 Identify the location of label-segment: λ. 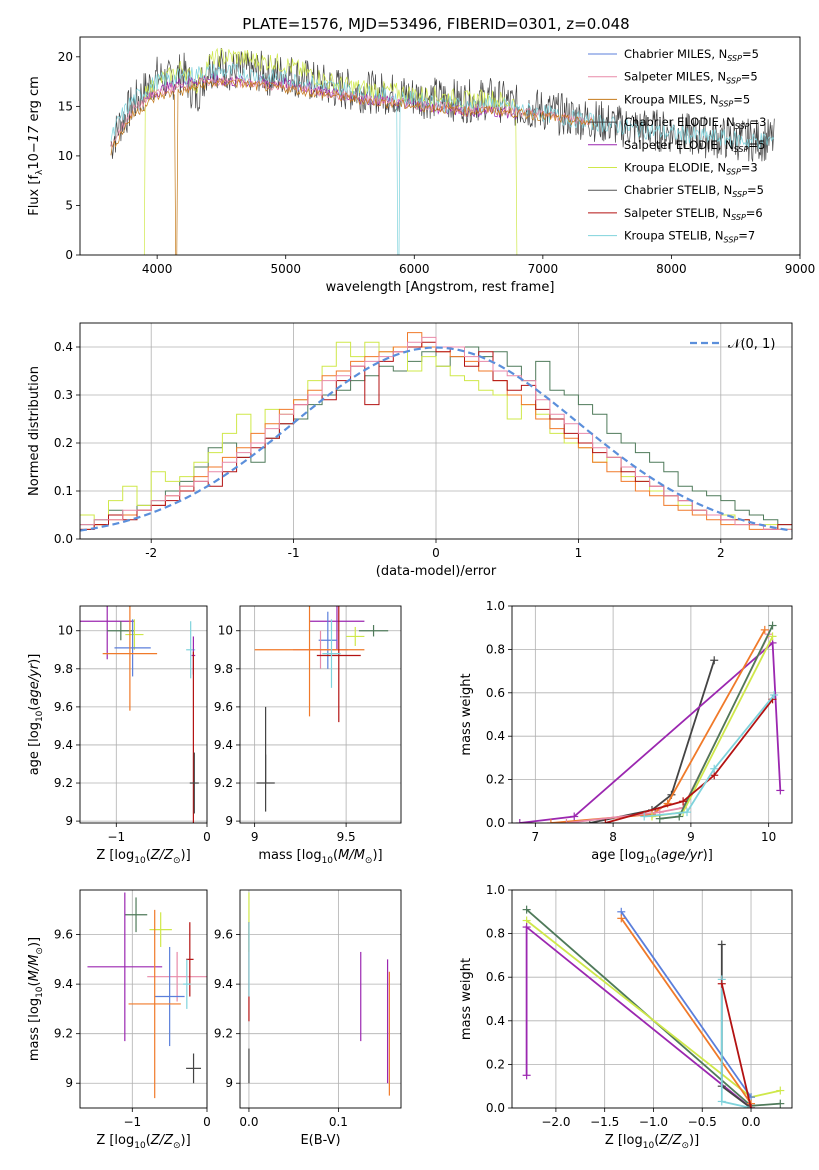
(40, 172).